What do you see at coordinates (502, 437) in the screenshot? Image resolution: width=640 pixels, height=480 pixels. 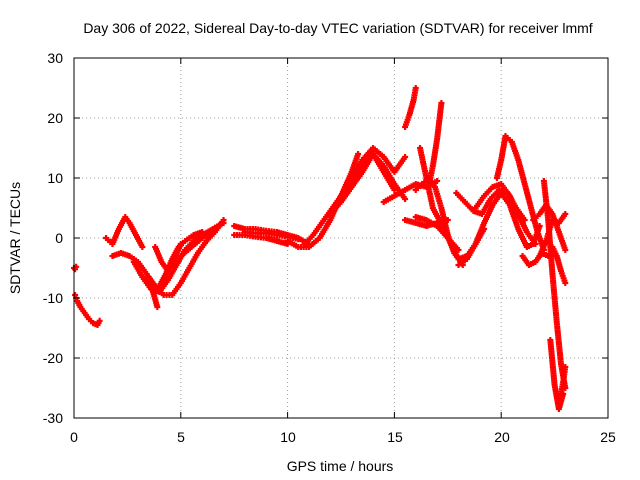 I see `x-tick-label: 20` at bounding box center [502, 437].